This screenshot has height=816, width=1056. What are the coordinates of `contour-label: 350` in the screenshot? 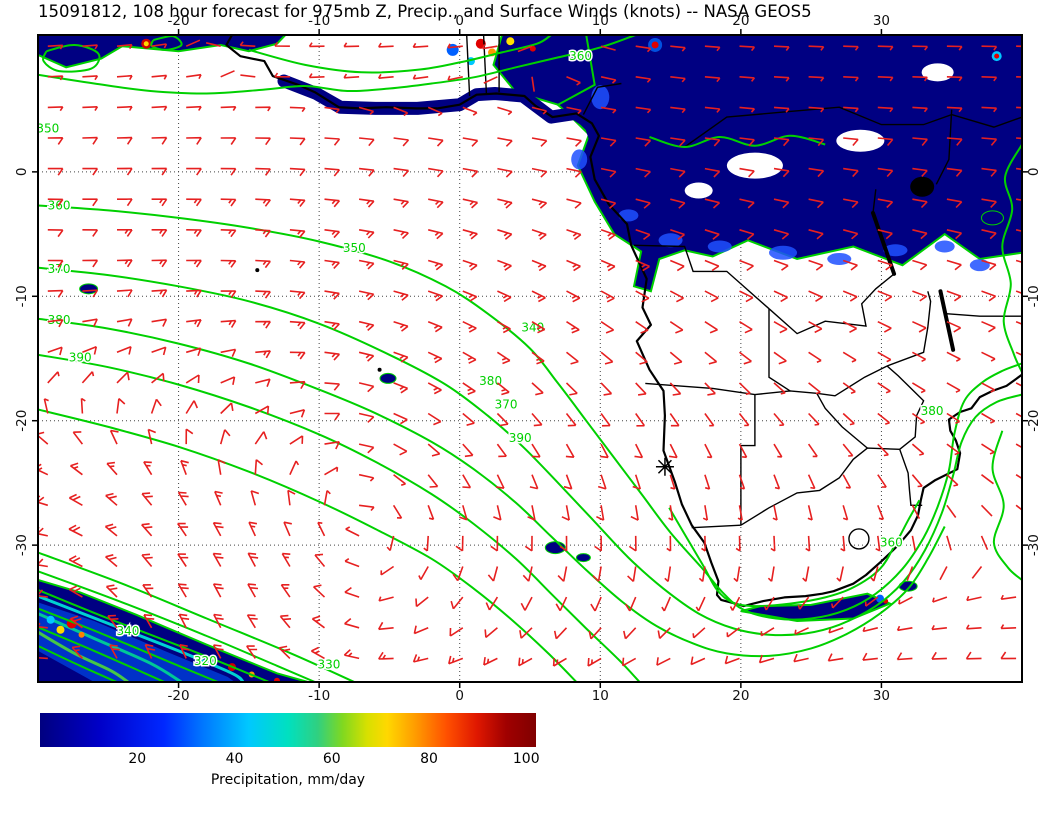 It's located at (354, 248).